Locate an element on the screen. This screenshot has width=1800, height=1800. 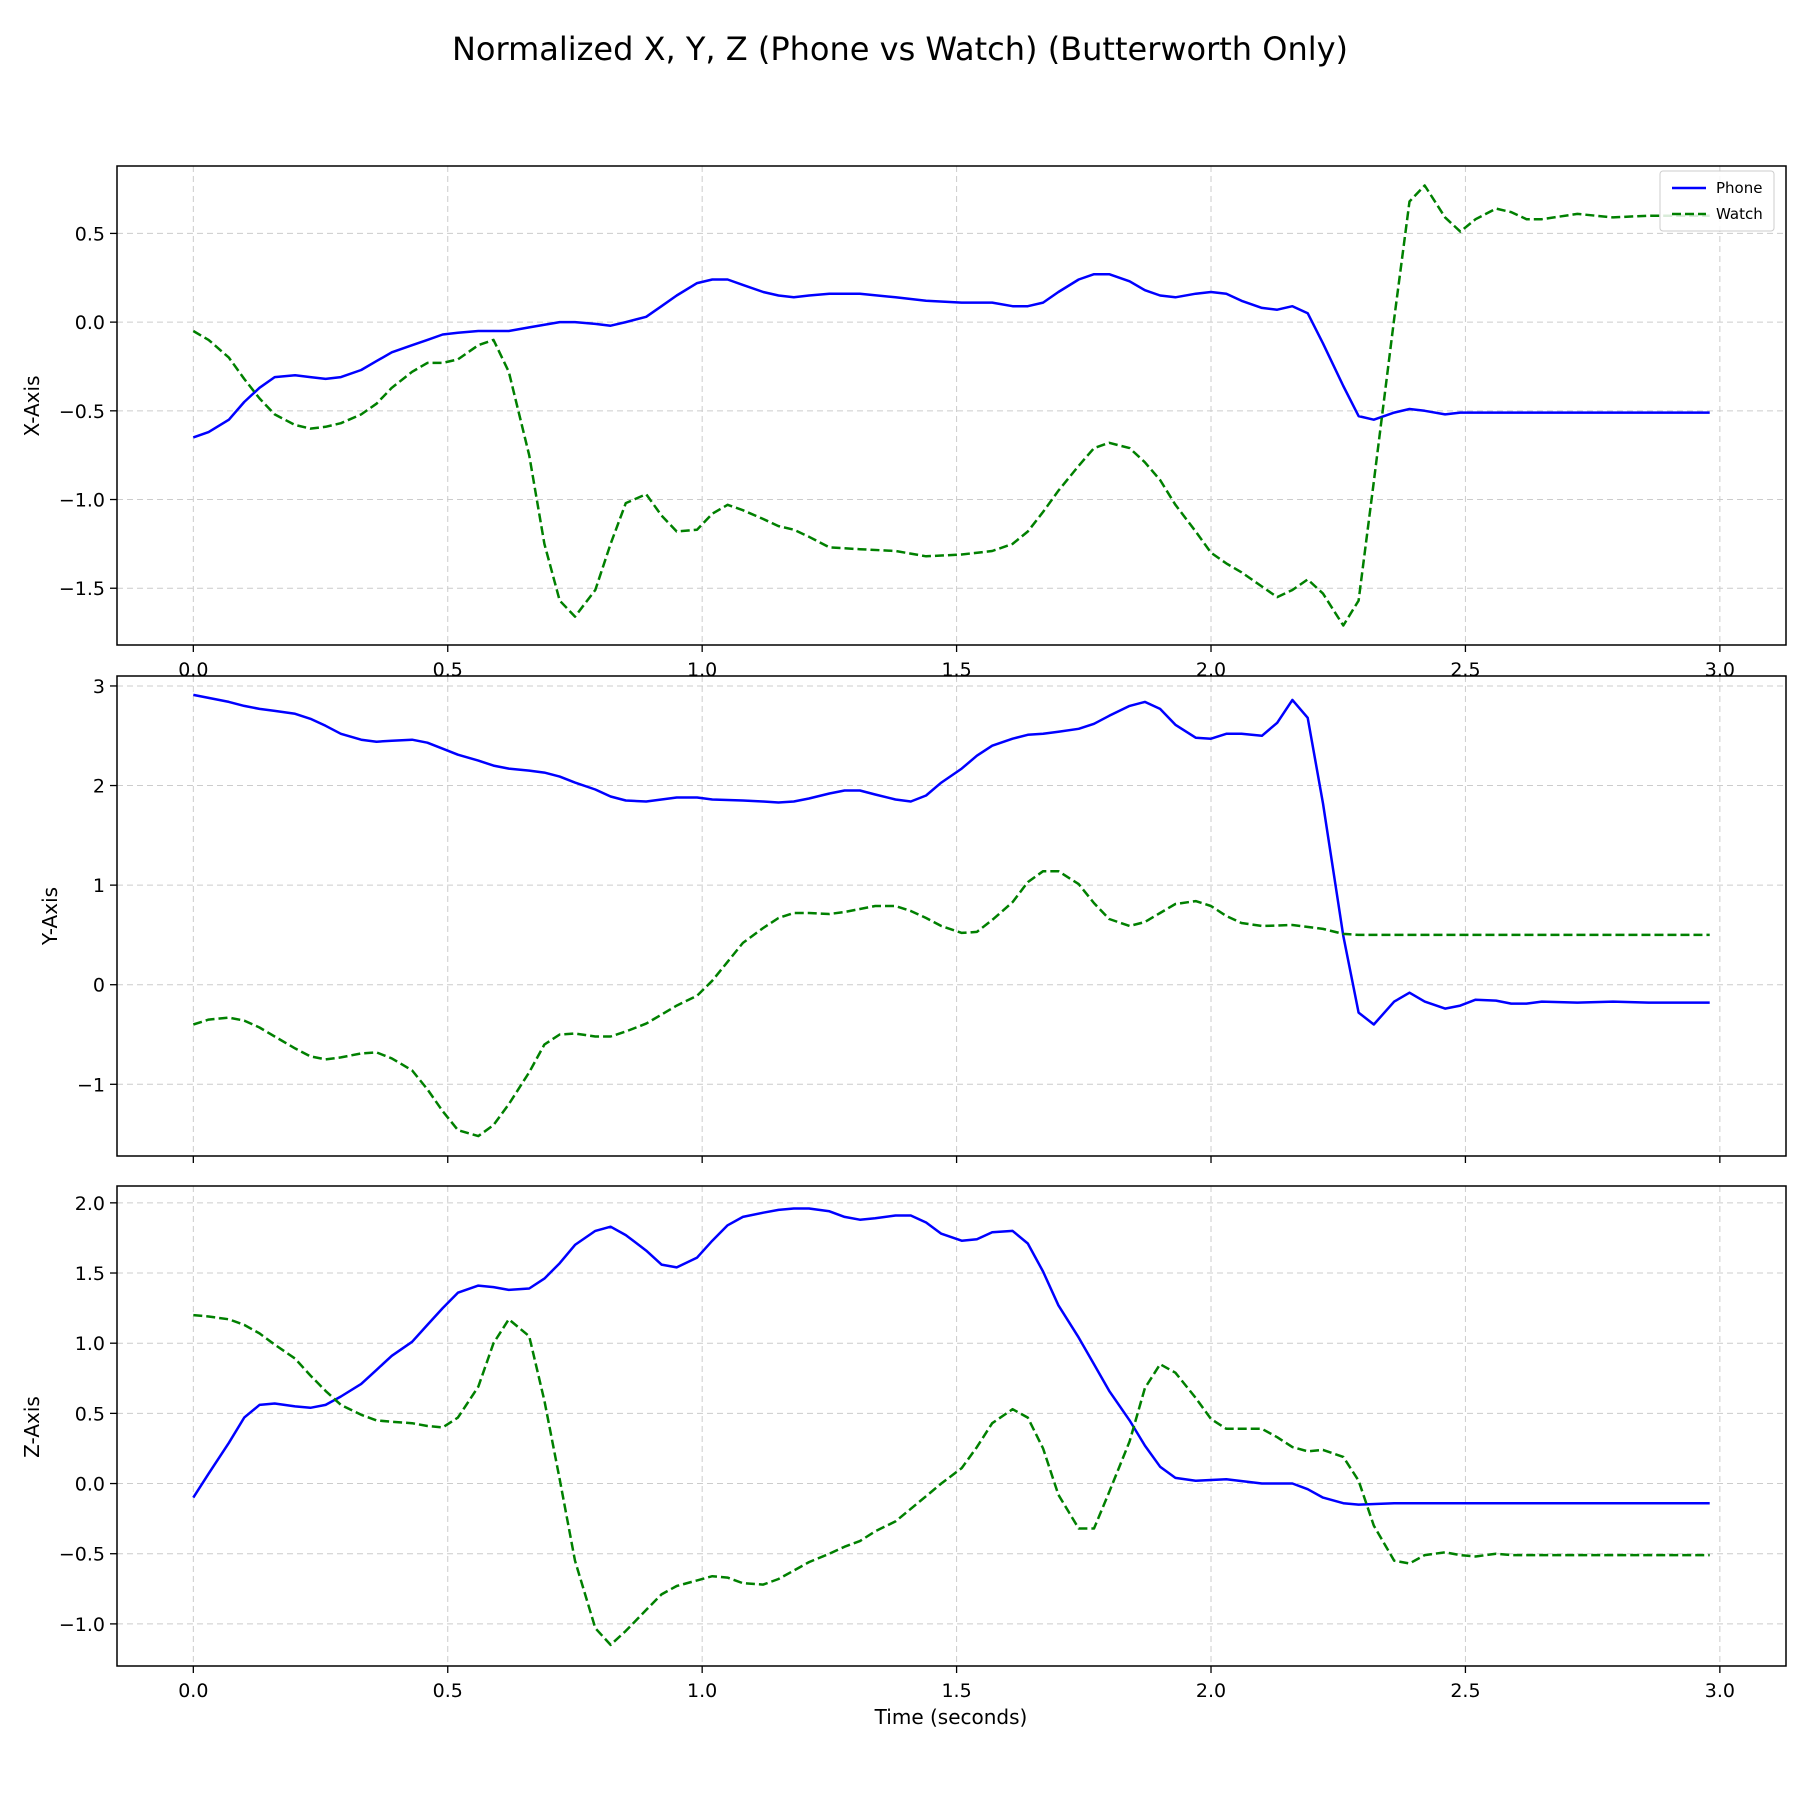
legend-box is located at coordinates (1717, 201).